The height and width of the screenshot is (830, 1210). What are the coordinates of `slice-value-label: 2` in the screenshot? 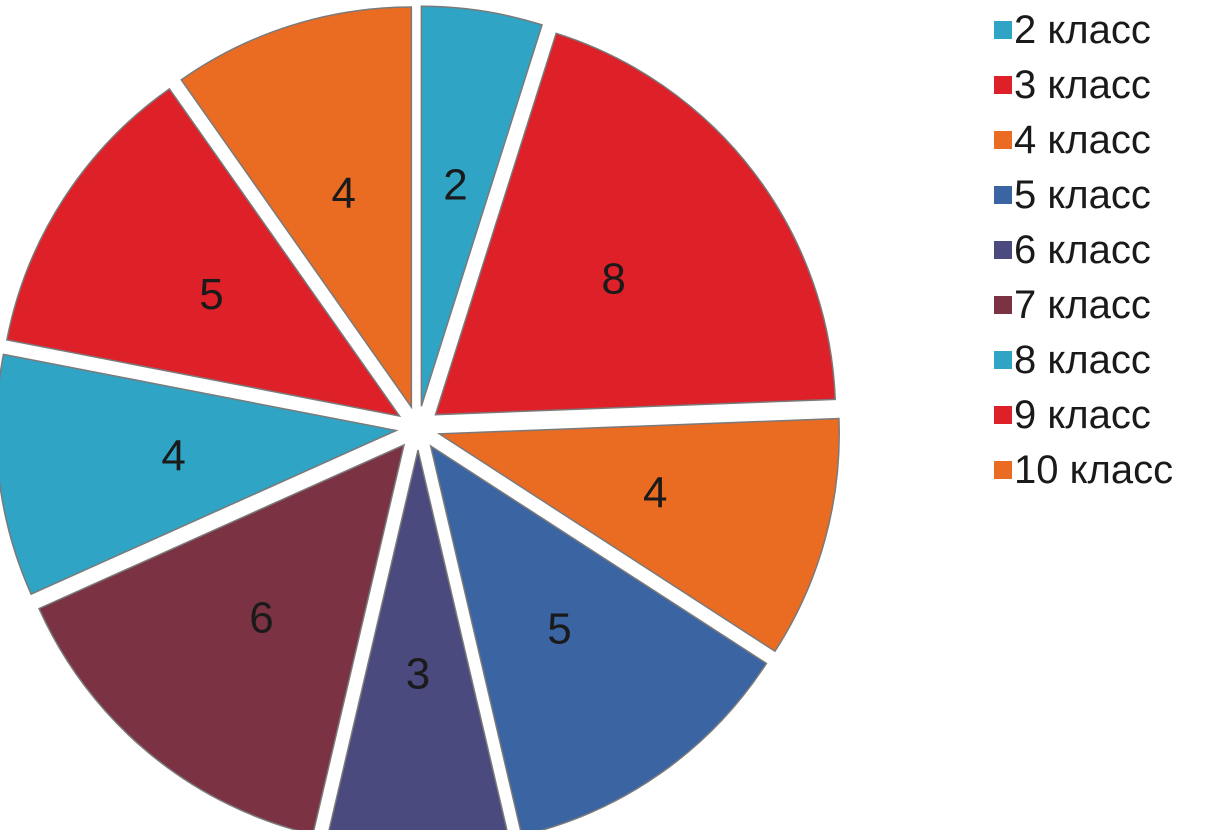 It's located at (455, 184).